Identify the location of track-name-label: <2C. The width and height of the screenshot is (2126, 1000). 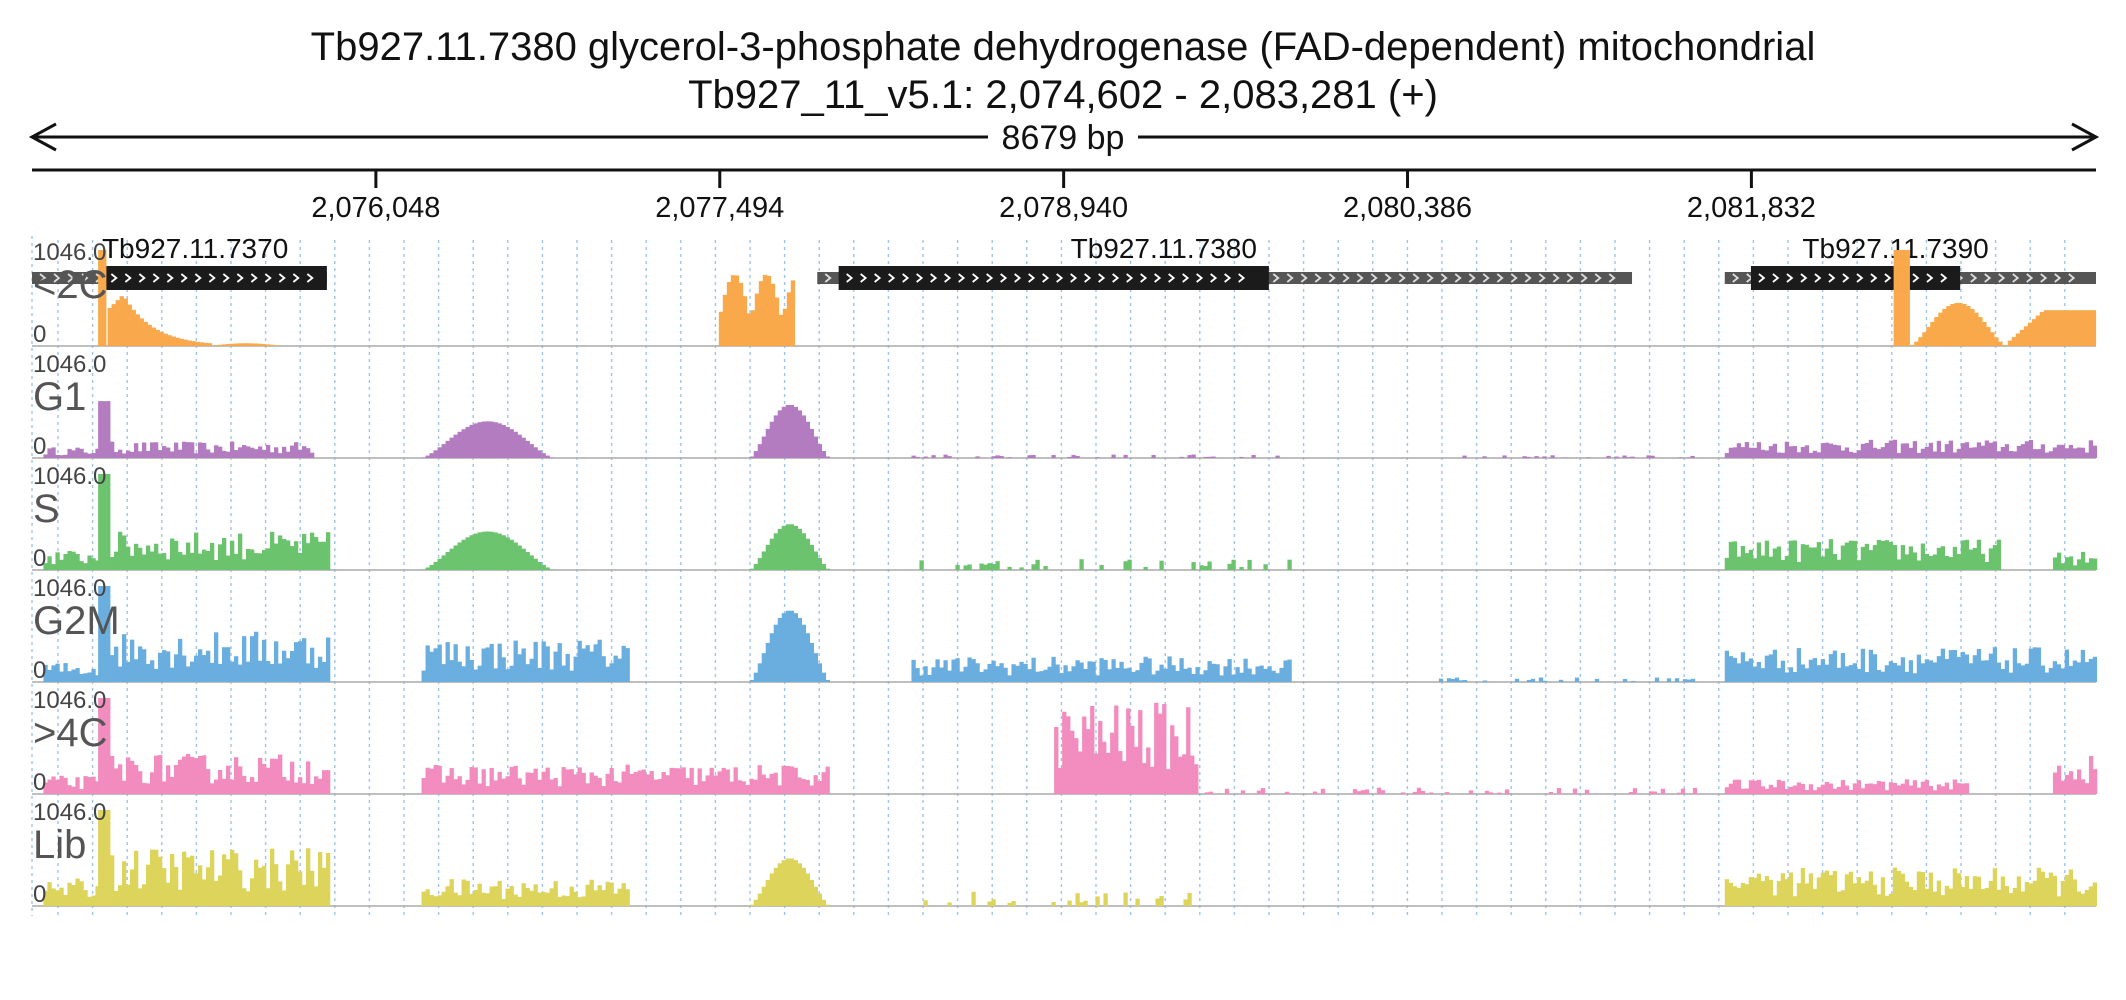
(70, 285).